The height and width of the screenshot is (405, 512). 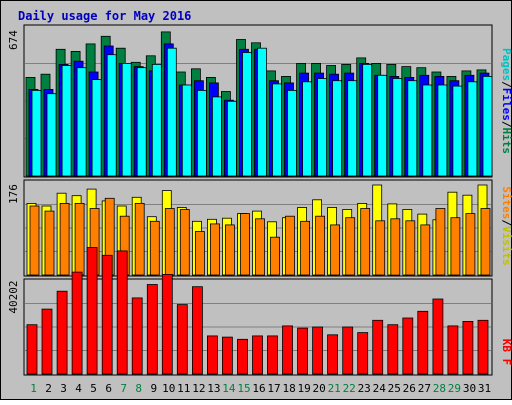 What do you see at coordinates (506, 202) in the screenshot?
I see `legend-sites: Sites` at bounding box center [506, 202].